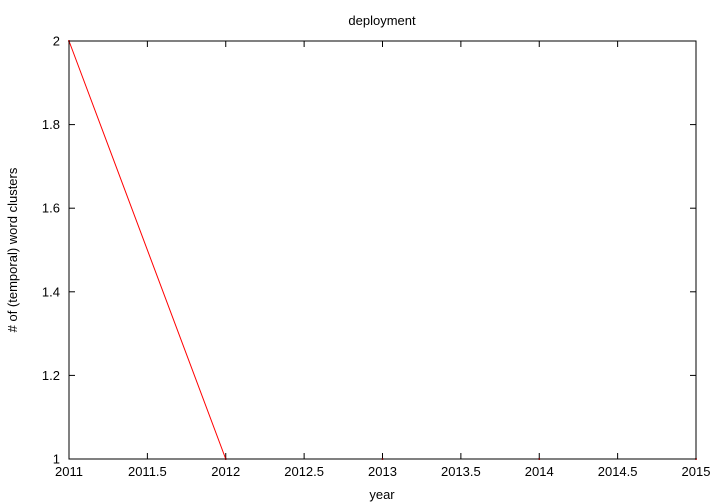 Image resolution: width=720 pixels, height=504 pixels. Describe the element at coordinates (51, 208) in the screenshot. I see `y-tick-label: 1.6` at that location.